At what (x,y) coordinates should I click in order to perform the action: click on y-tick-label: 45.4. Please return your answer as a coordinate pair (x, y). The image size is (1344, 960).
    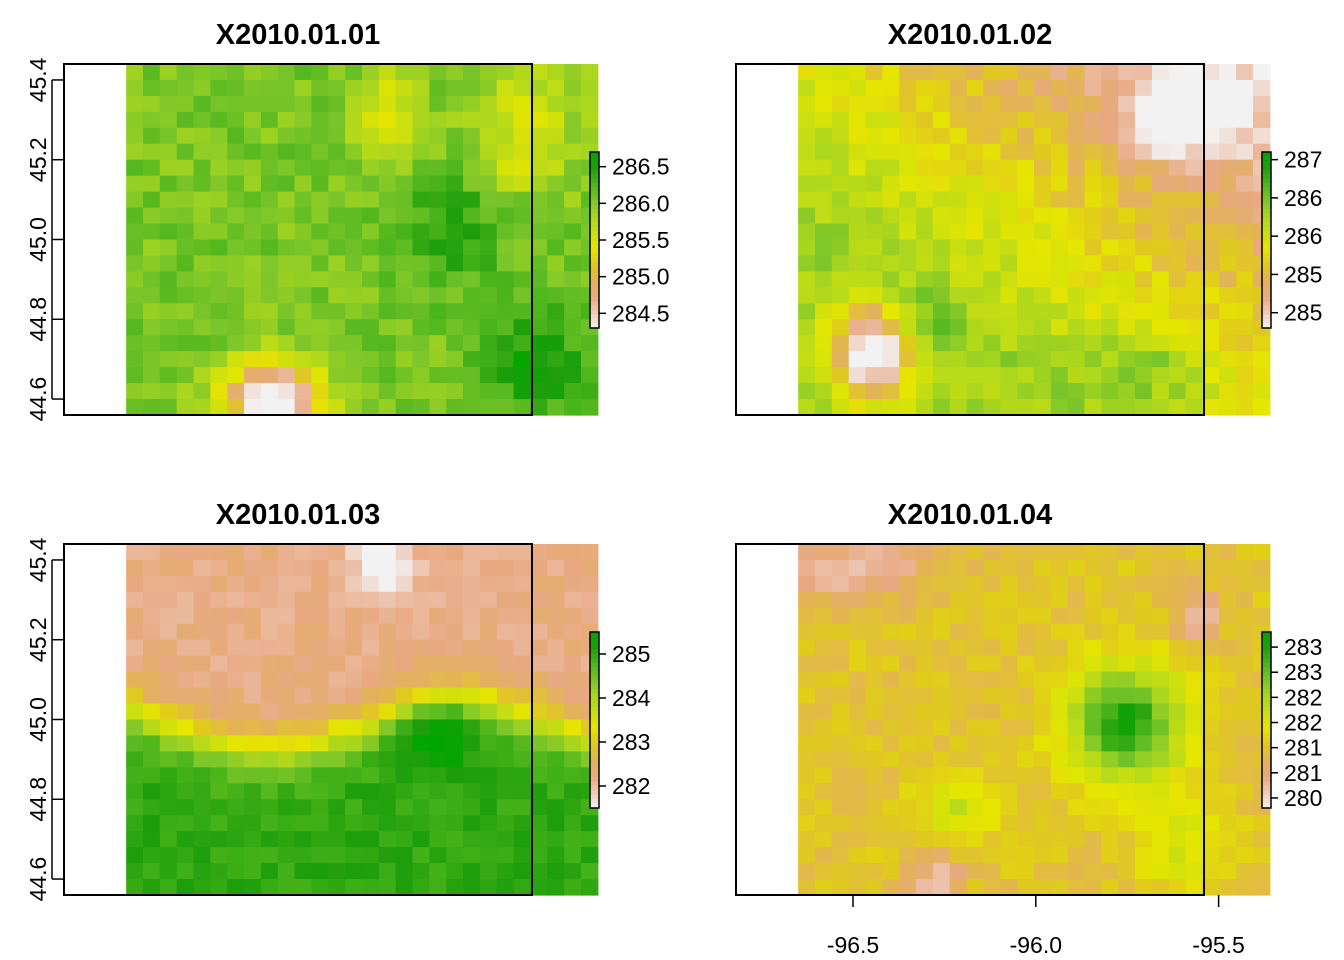
    Looking at the image, I should click on (38, 79).